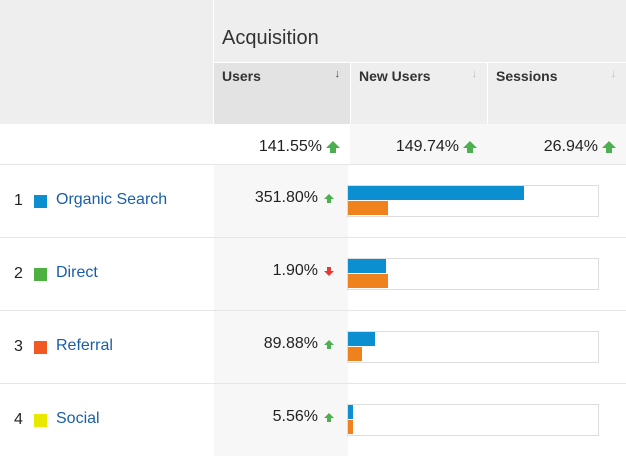 This screenshot has width=626, height=457. I want to click on channel-link-referral: Referral, so click(84, 345).